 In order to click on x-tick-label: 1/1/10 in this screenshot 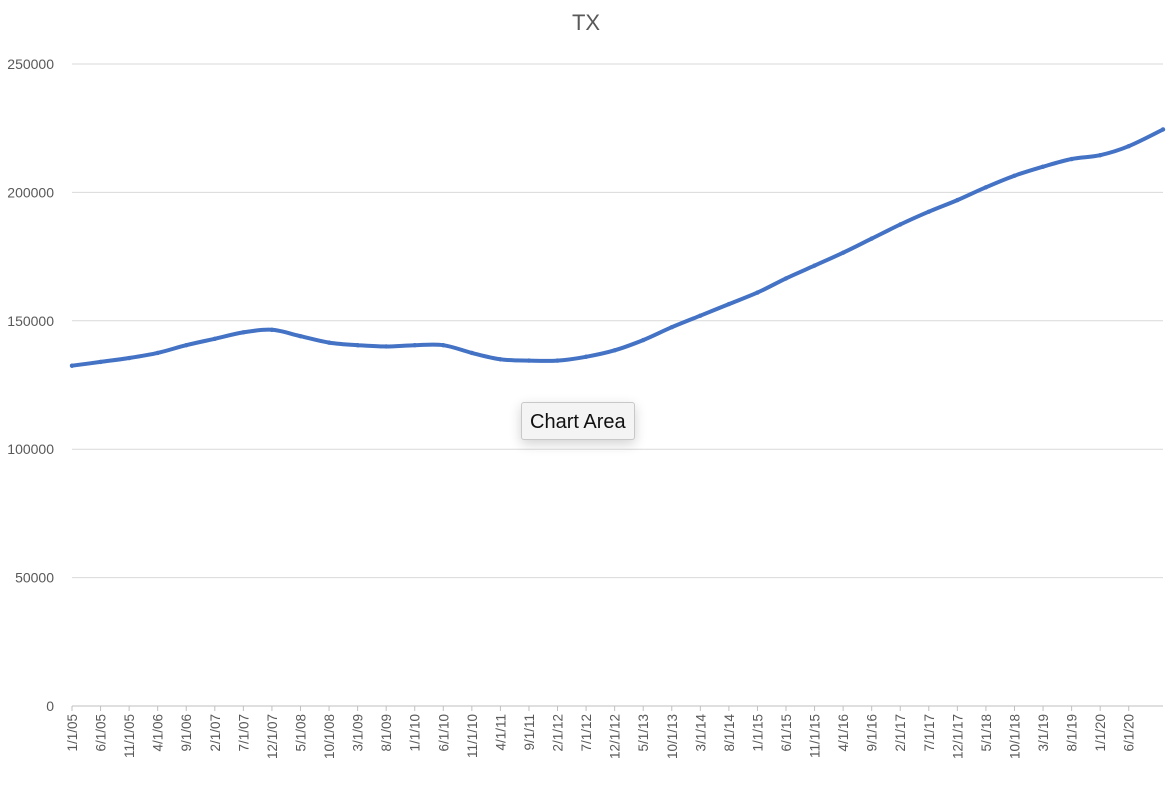, I will do `click(415, 733)`.